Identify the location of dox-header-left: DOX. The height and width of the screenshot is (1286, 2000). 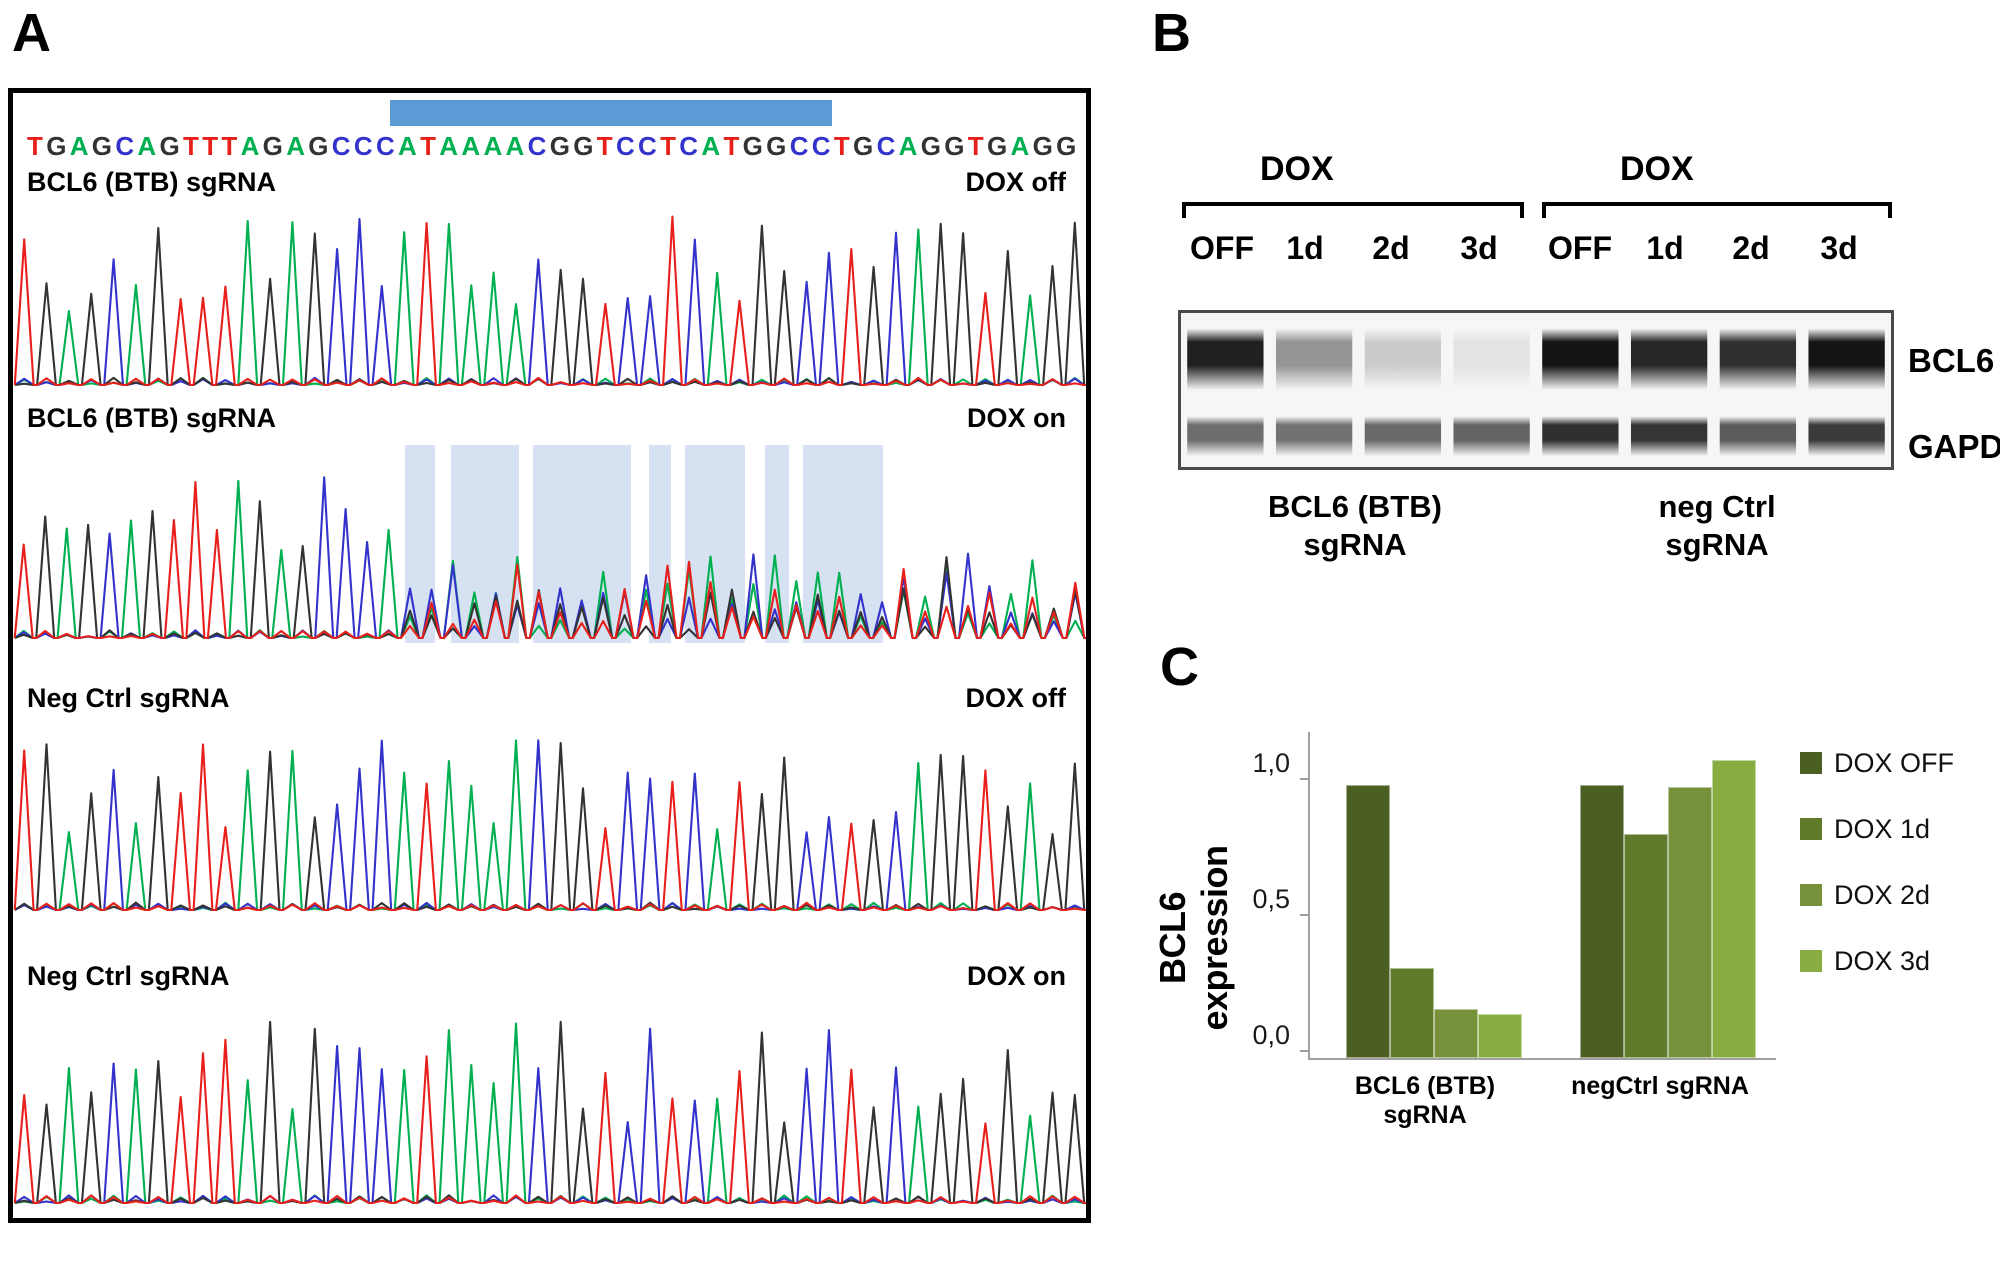
(1297, 169).